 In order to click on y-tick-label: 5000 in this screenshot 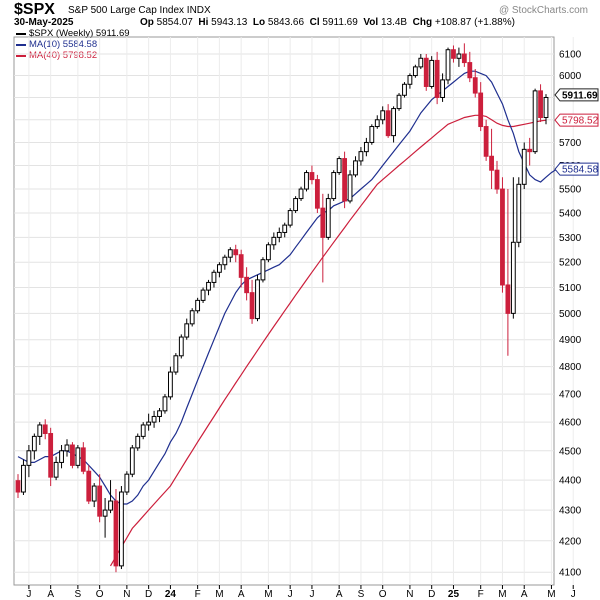, I will do `click(570, 314)`.